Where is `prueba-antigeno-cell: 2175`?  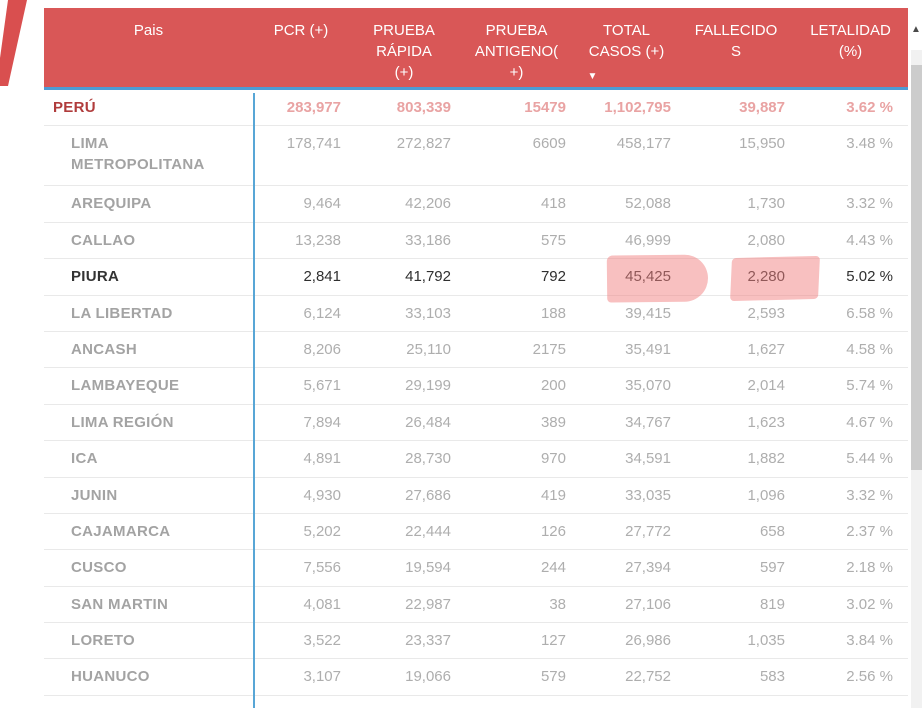
prueba-antigeno-cell: 2175 is located at coordinates (549, 349).